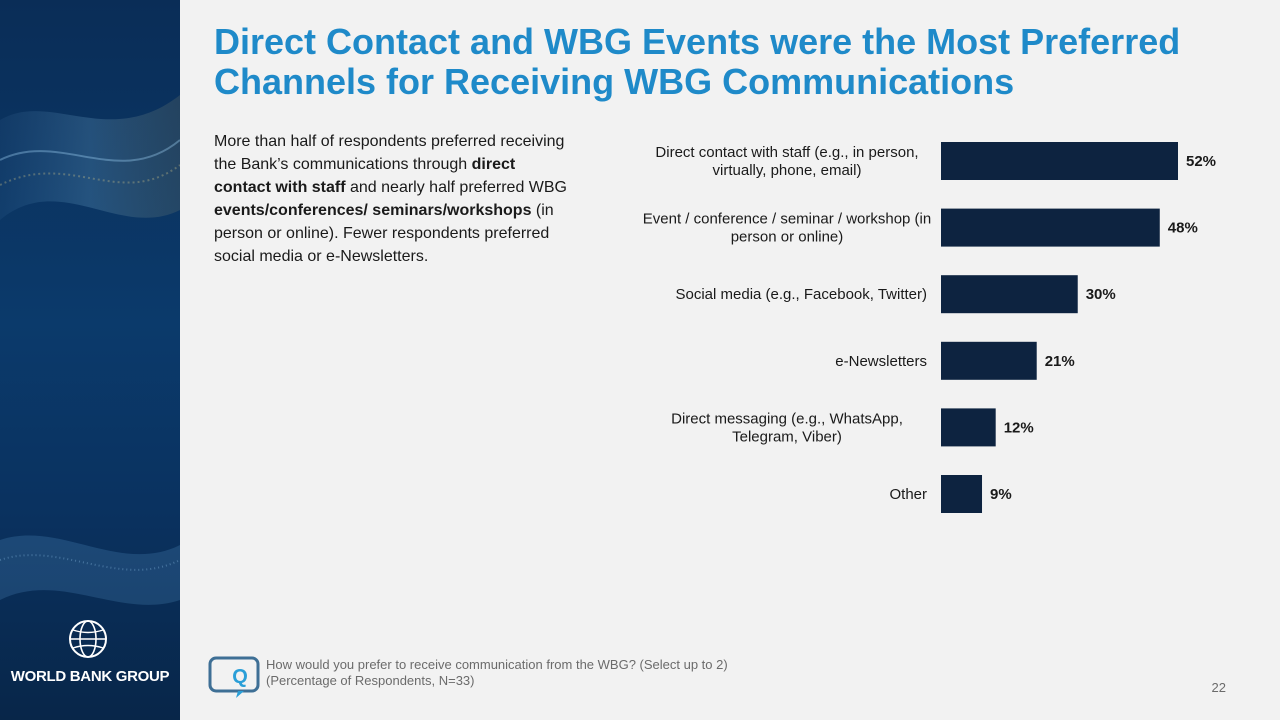  Describe the element at coordinates (1218, 687) in the screenshot. I see `page-number: 22` at that location.